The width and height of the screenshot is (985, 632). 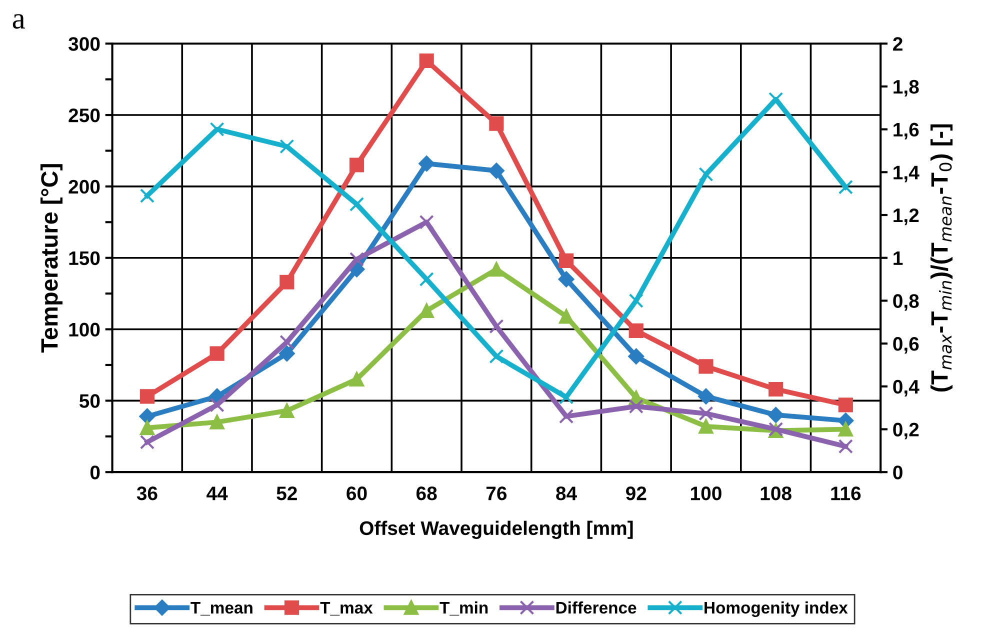 What do you see at coordinates (84, 115) in the screenshot?
I see `y-tick-label: 250` at bounding box center [84, 115].